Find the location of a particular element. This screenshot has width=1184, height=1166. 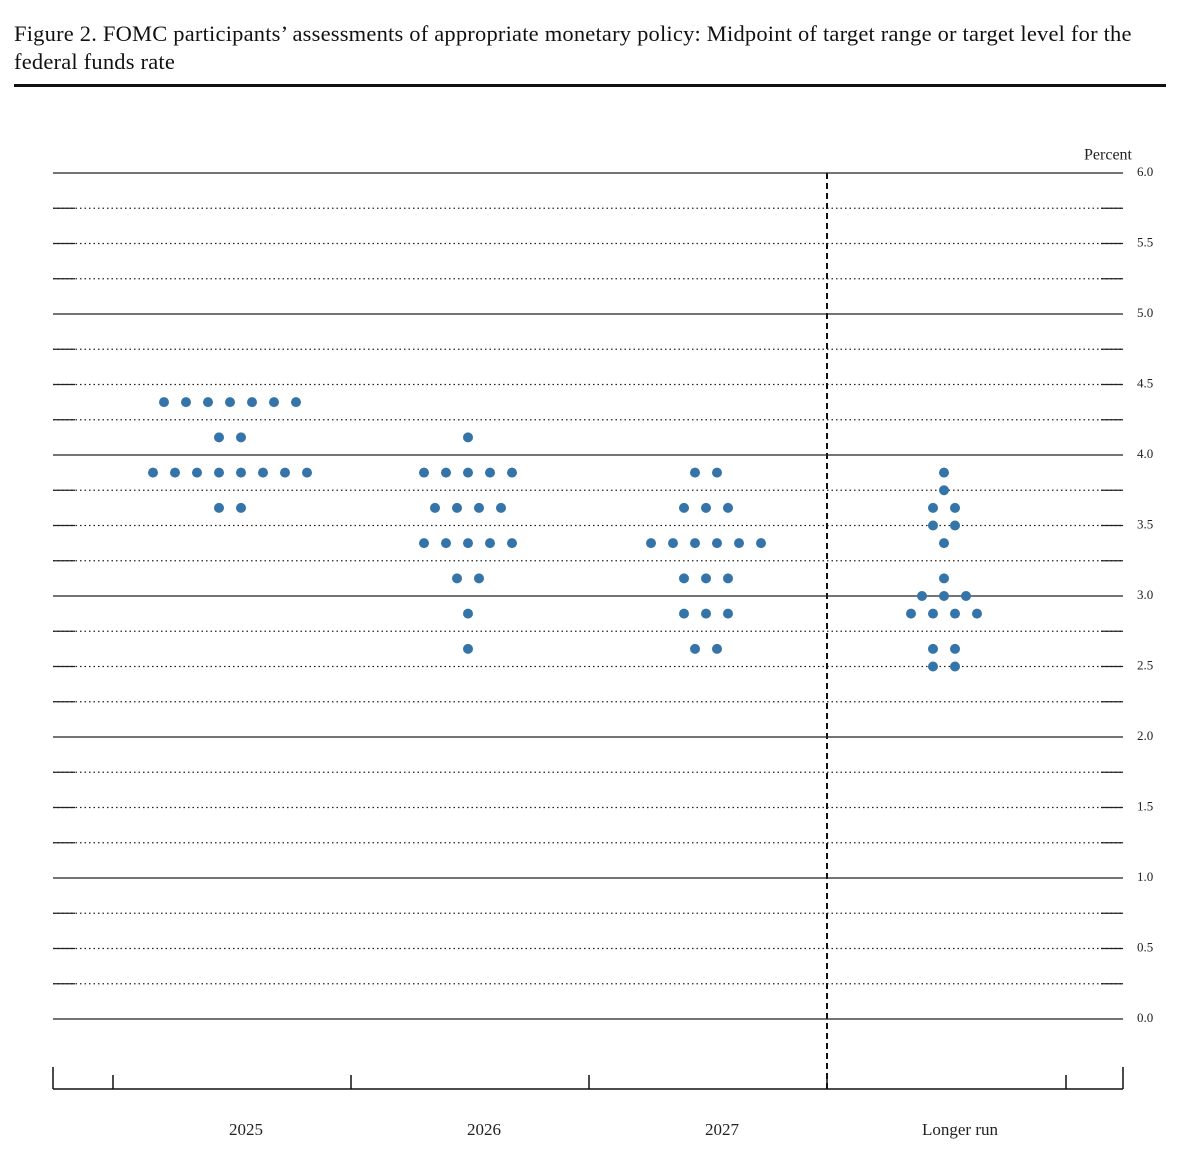

y-tick-label: 1.0 is located at coordinates (1145, 876).